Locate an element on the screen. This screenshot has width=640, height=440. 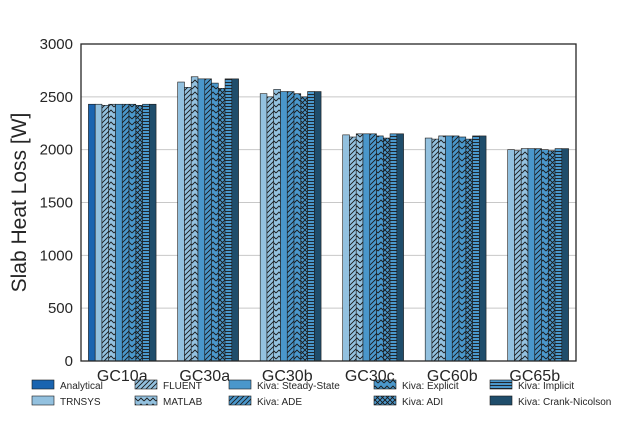
y-tick-label: 2000 is located at coordinates (56, 150).